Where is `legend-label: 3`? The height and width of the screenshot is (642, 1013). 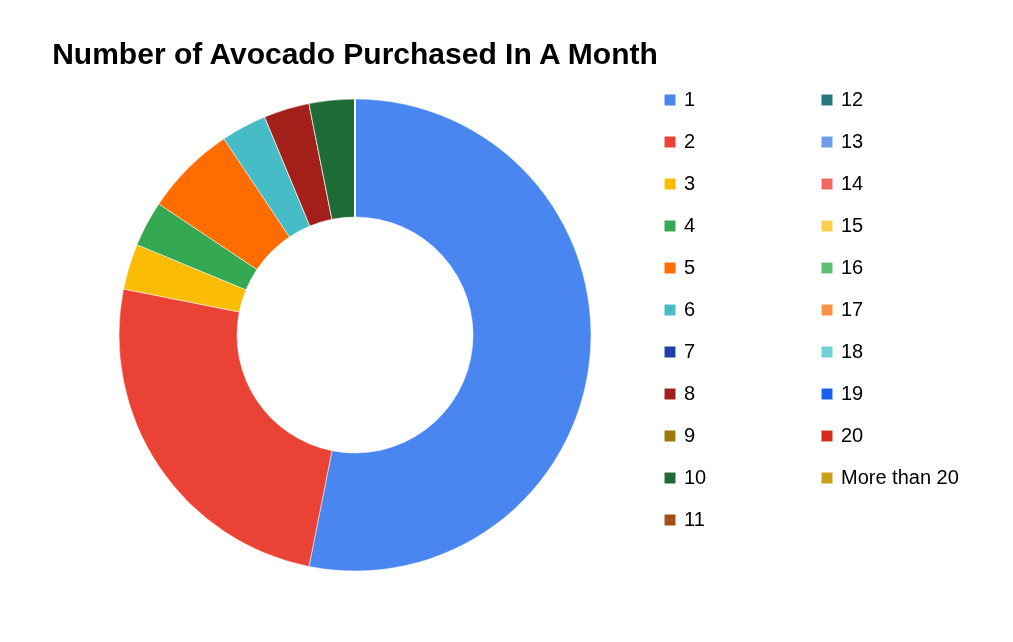
legend-label: 3 is located at coordinates (690, 183).